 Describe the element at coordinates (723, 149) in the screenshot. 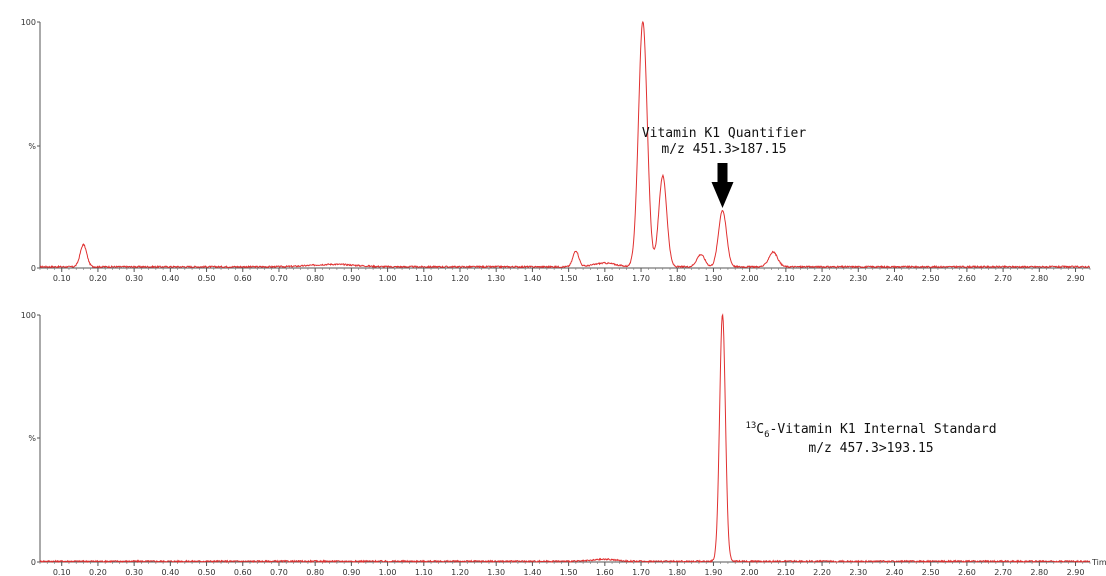

I see `annotation-transition: m/z 451.3>187.15` at that location.